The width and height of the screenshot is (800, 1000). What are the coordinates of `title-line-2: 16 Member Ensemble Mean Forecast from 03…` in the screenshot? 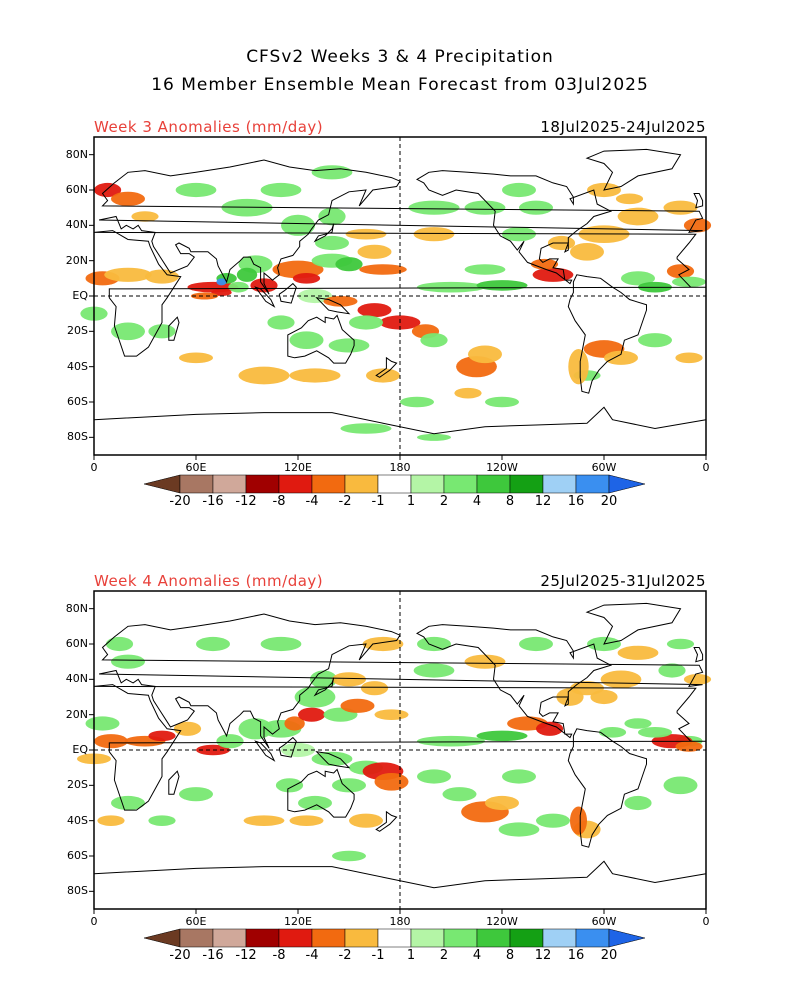 It's located at (400, 85).